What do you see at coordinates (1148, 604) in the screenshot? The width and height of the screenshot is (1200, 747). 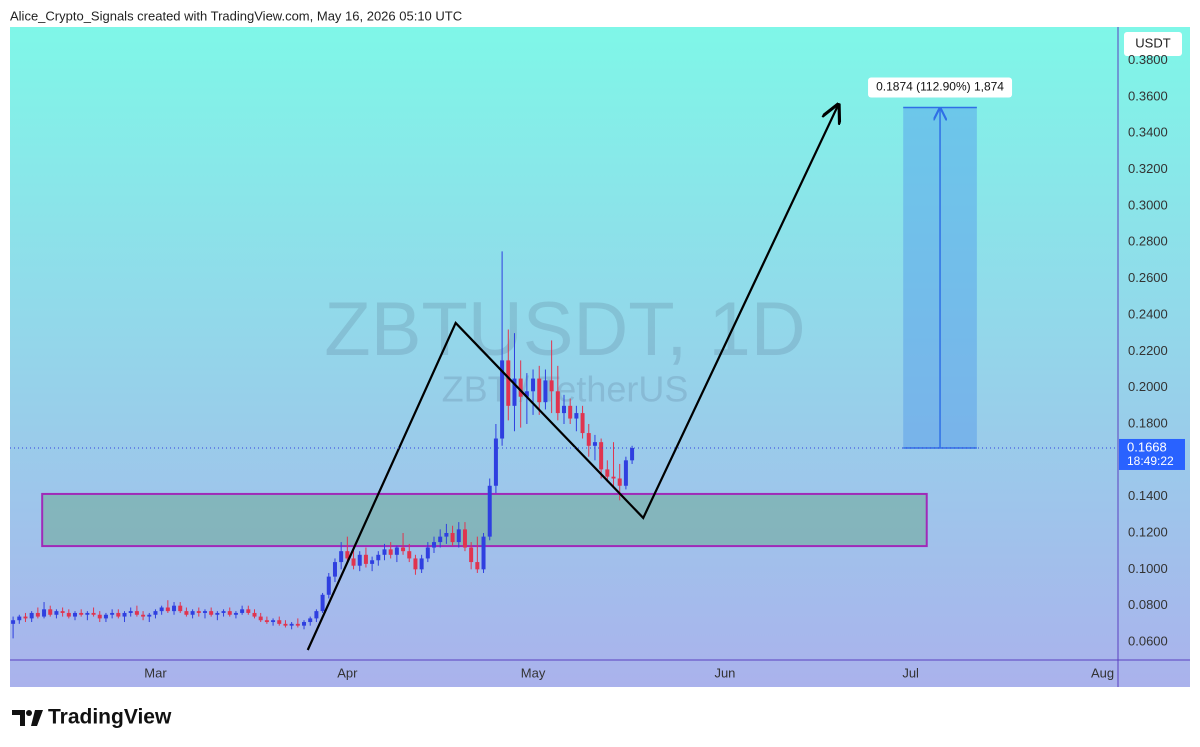 I see `y-tick-label: 0.0800` at bounding box center [1148, 604].